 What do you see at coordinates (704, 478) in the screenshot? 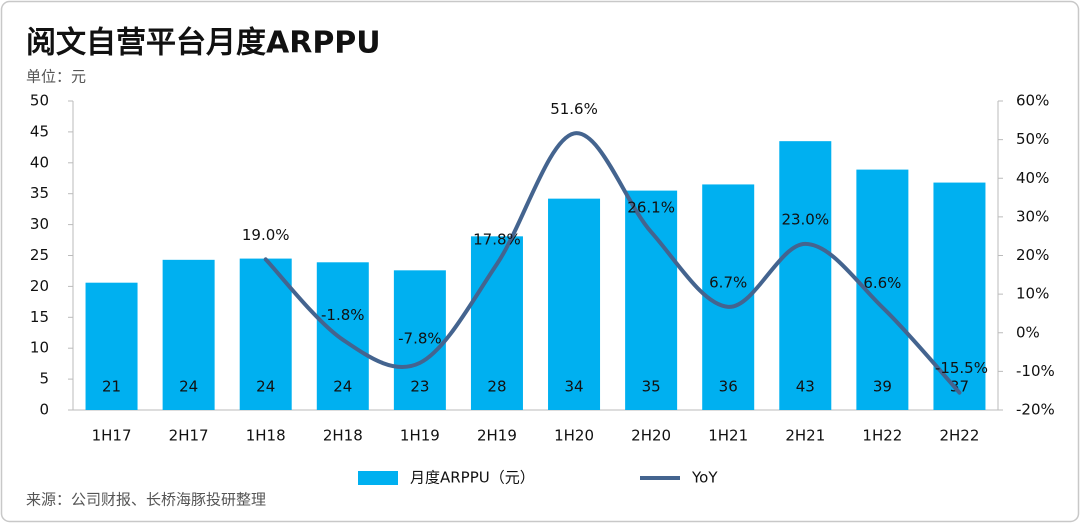
I see `legend-label: YoY` at bounding box center [704, 478].